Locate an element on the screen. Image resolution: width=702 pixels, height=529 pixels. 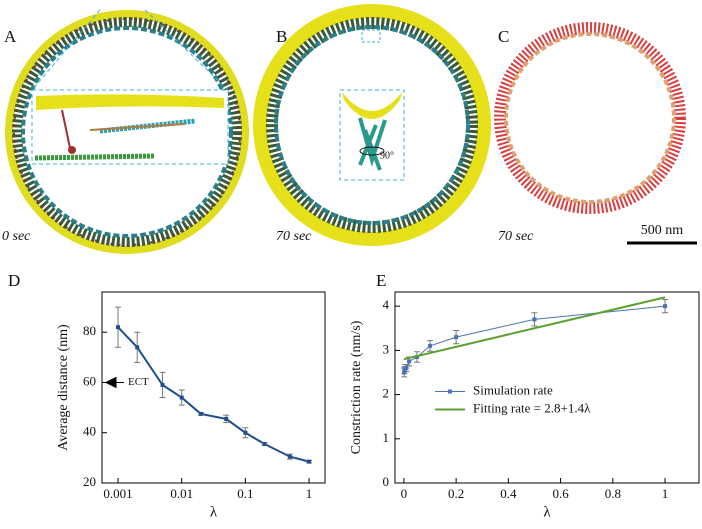
y-tick-label: 60 is located at coordinates (89, 380).